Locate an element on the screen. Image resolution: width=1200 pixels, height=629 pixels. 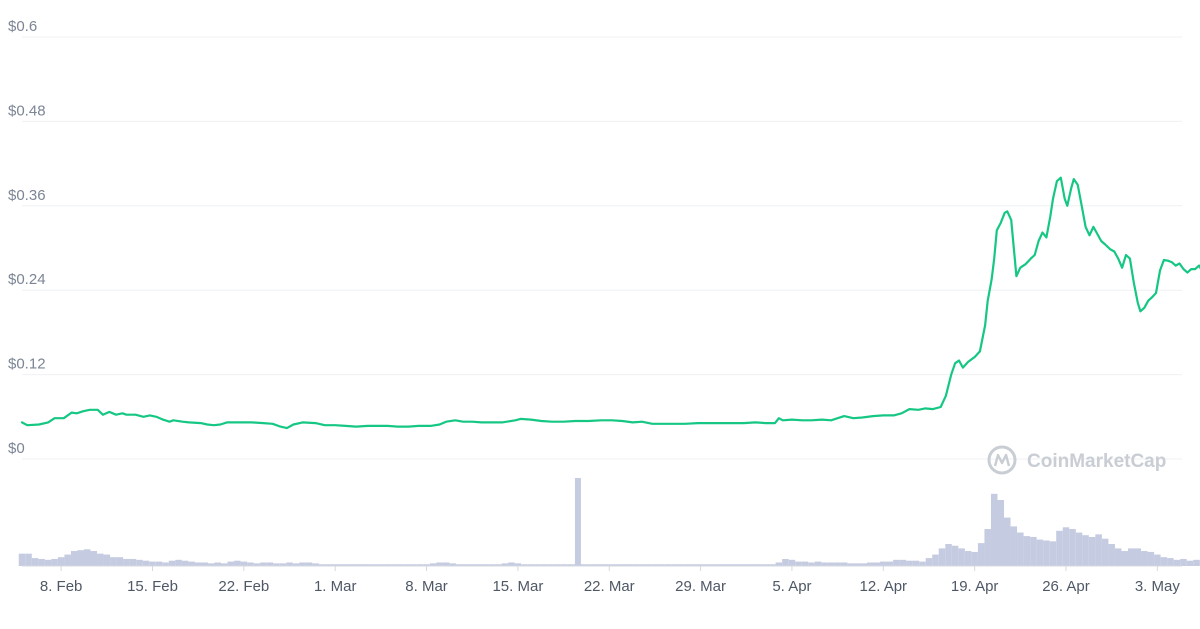
coinmarketcap-logo-icon is located at coordinates (1002, 460).